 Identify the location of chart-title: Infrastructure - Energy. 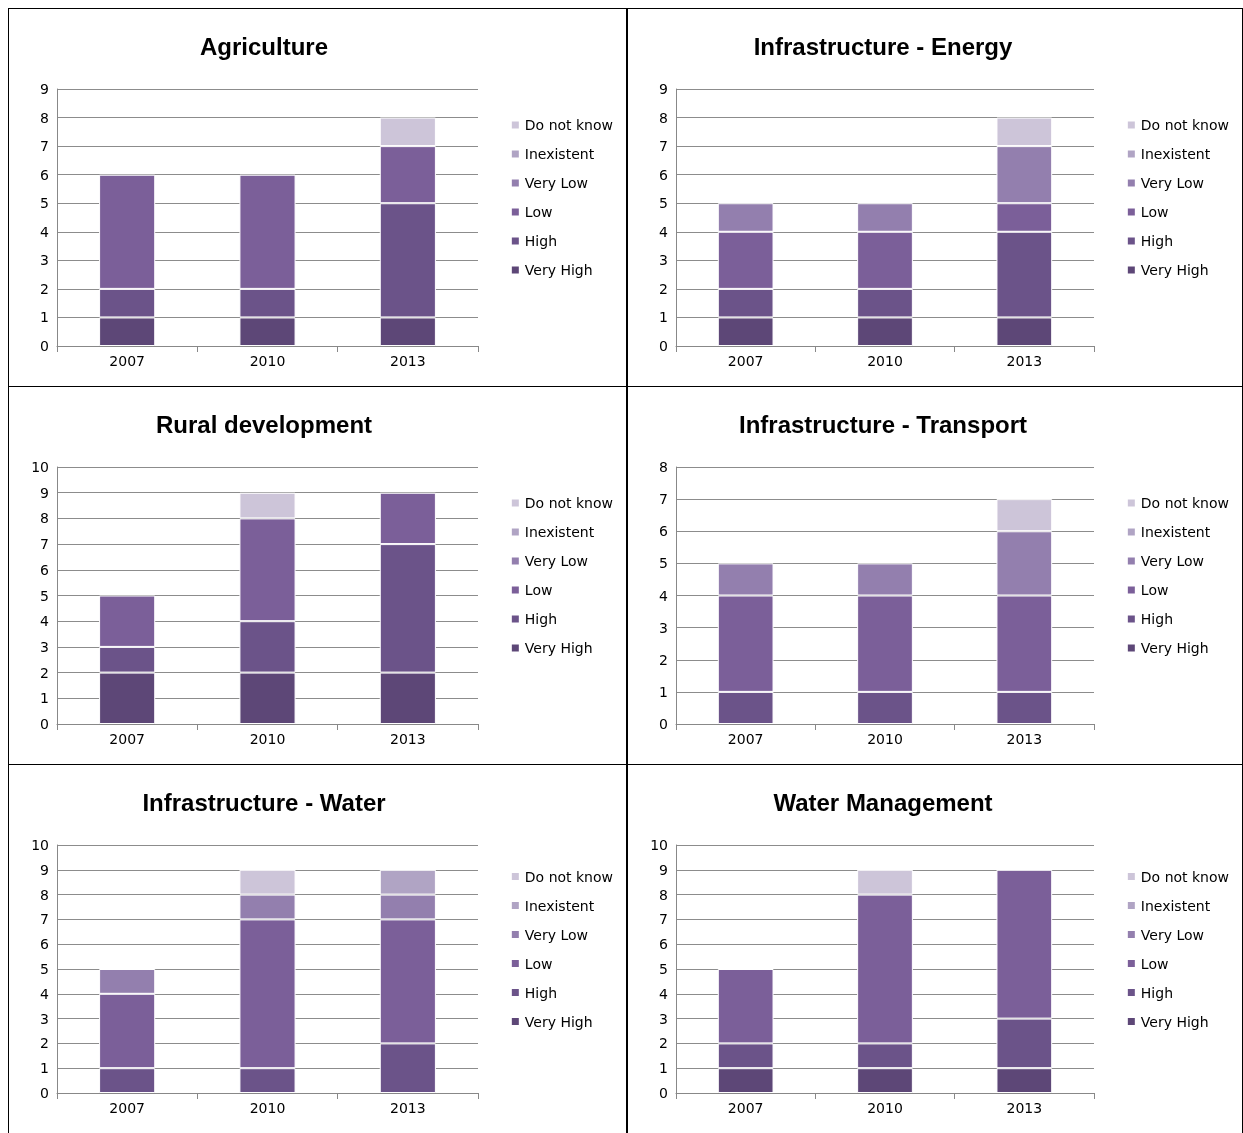
(883, 46).